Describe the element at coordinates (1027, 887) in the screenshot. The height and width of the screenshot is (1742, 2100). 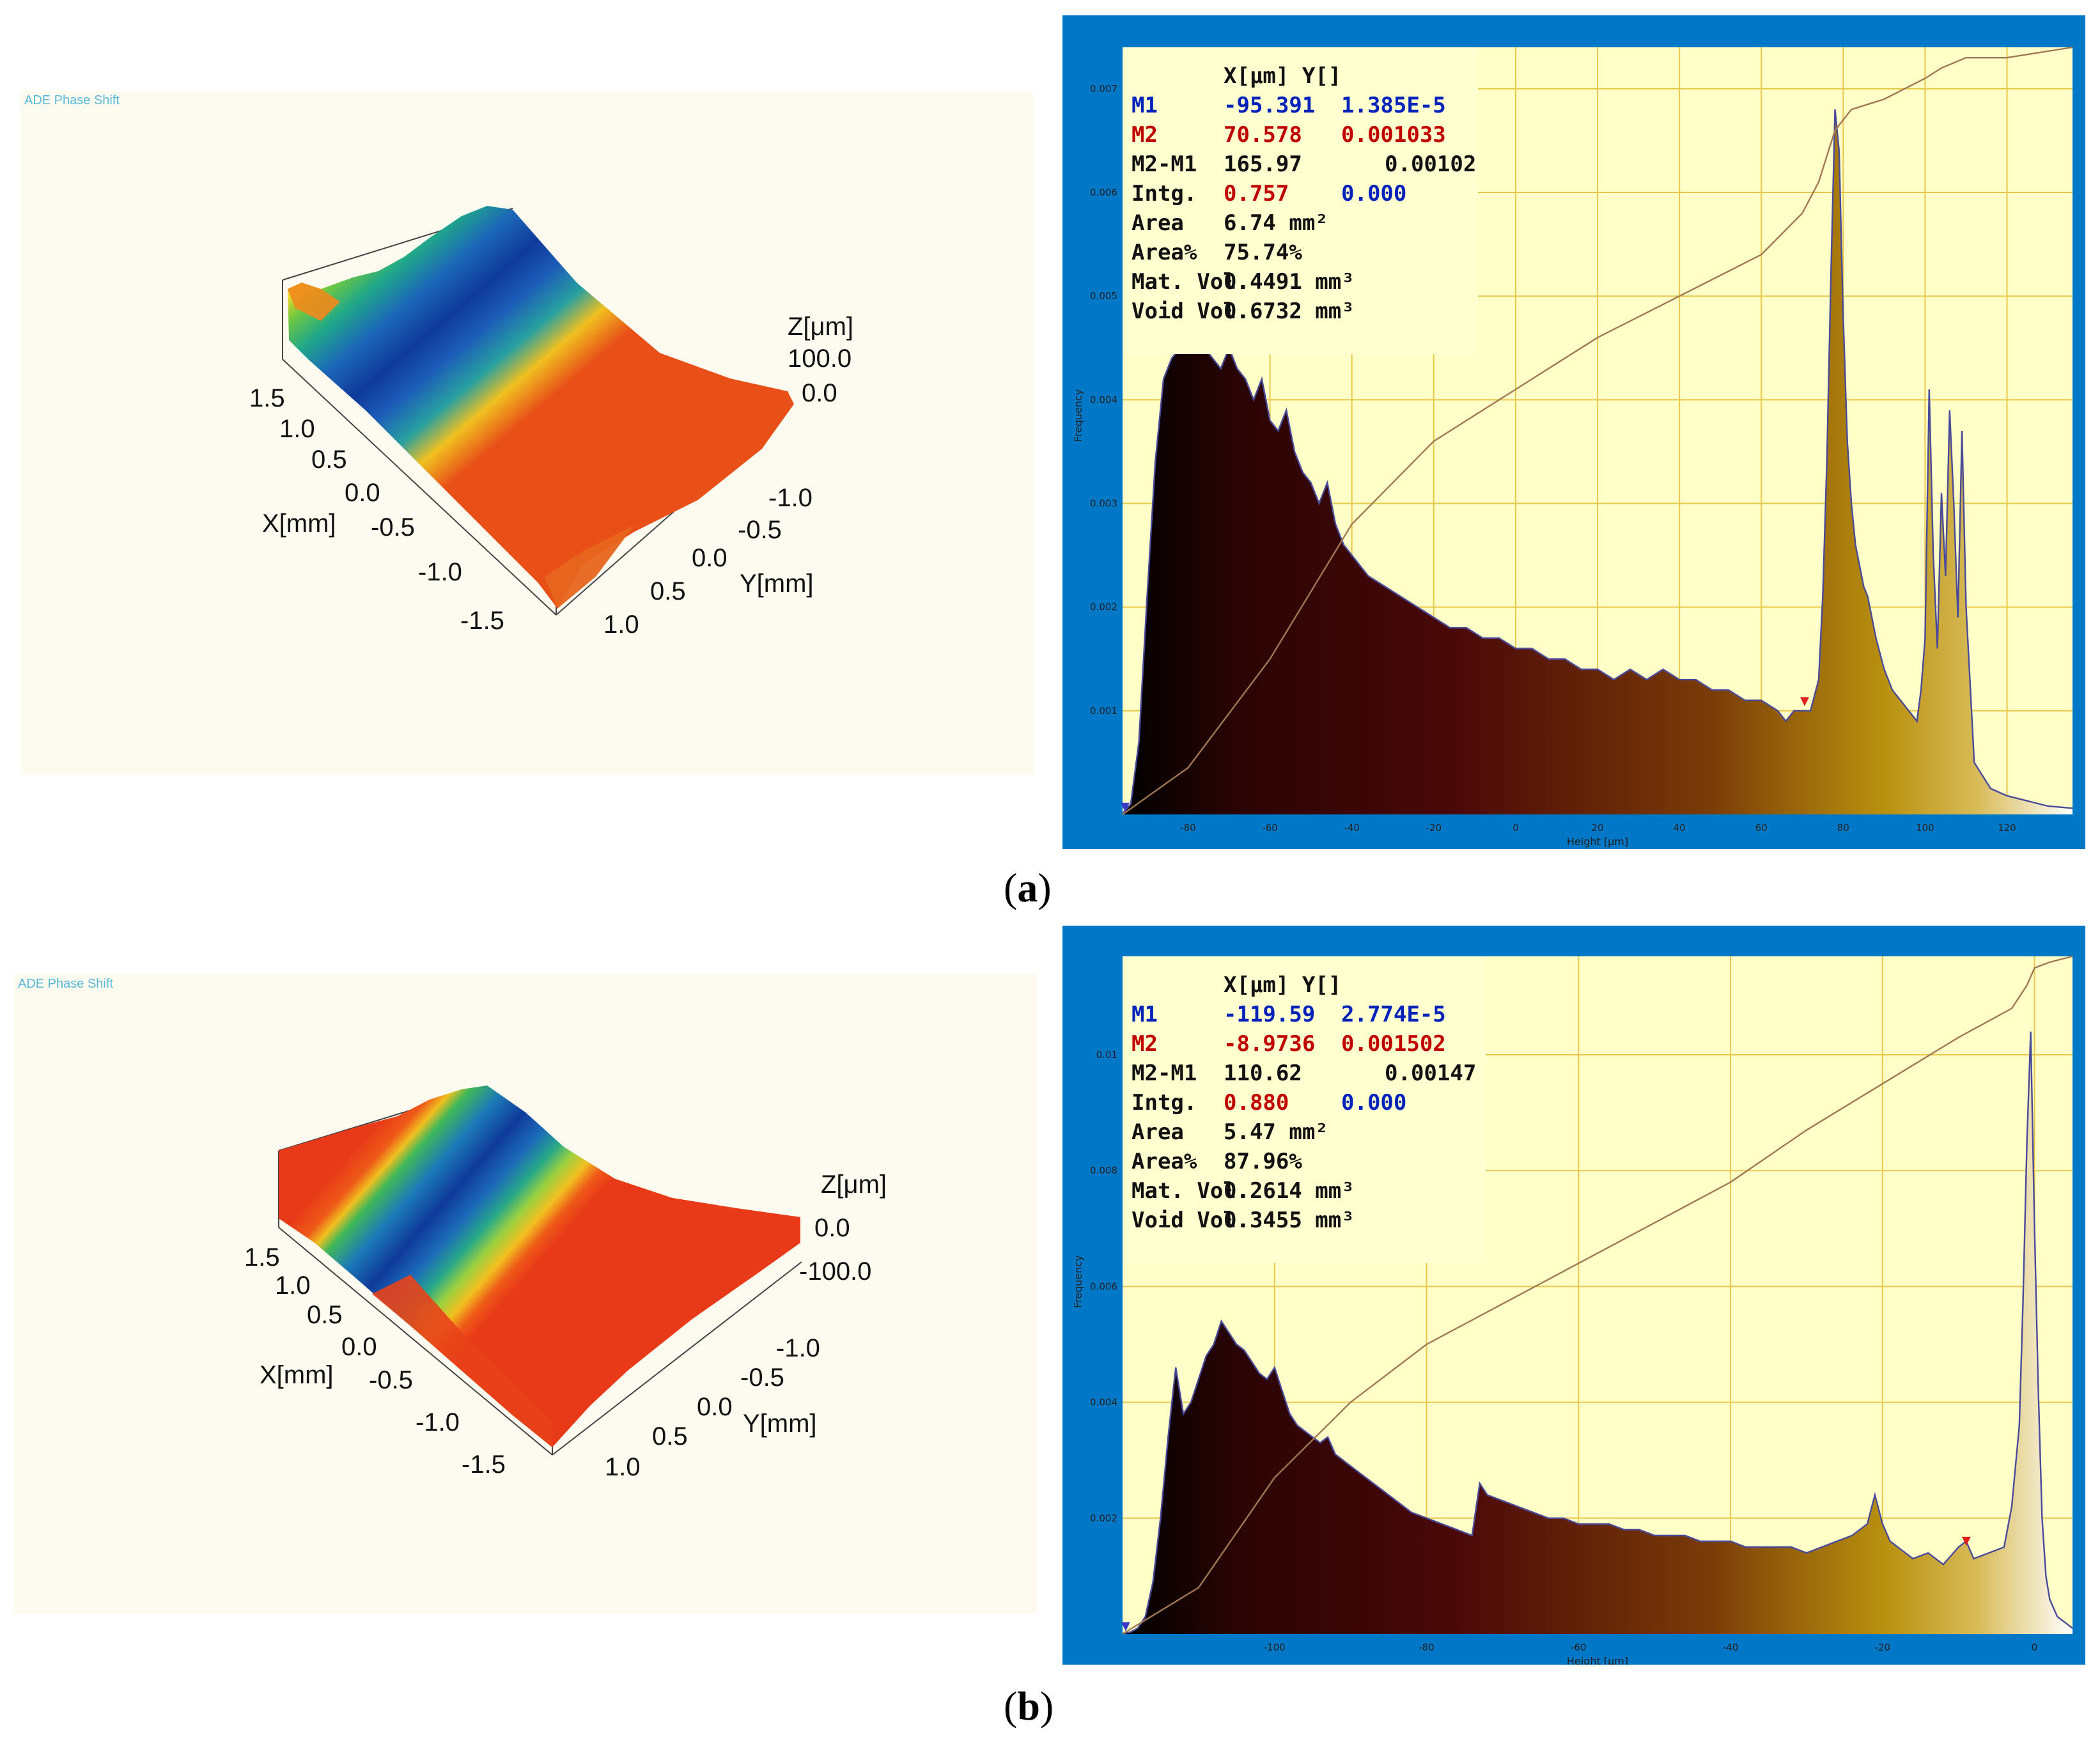
I see `caption-letter: a` at that location.